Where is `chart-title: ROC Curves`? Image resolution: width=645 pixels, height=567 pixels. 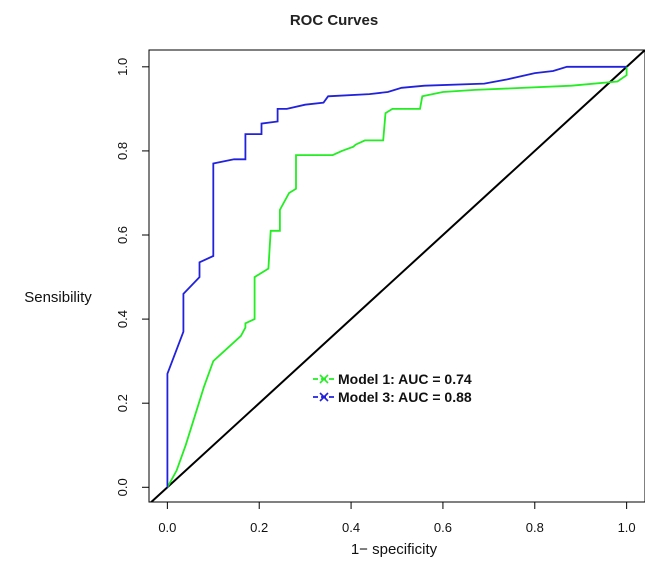 chart-title: ROC Curves is located at coordinates (334, 20).